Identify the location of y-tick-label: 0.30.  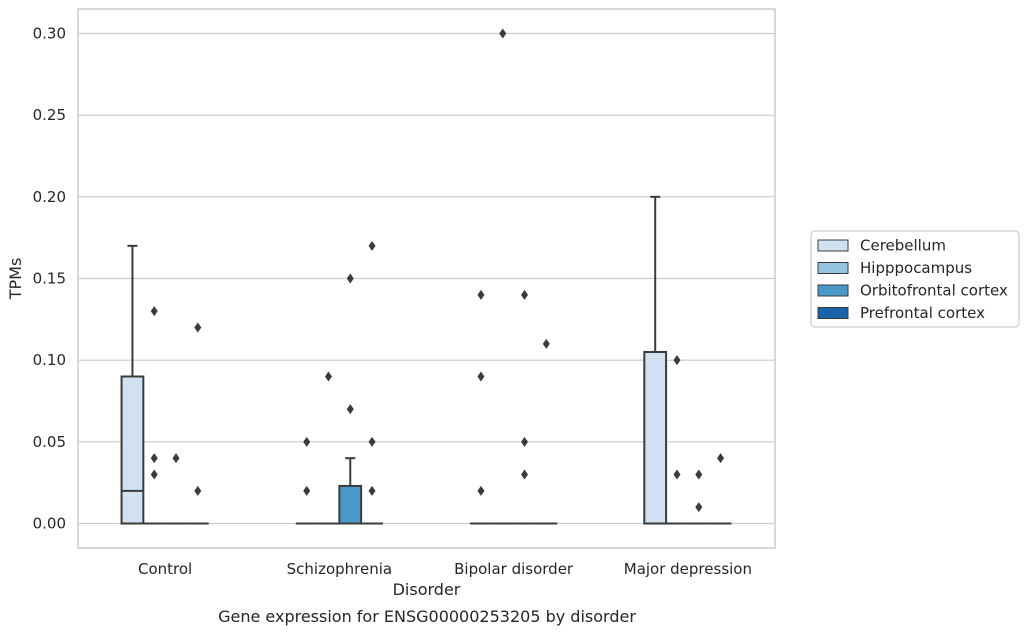
(49, 34).